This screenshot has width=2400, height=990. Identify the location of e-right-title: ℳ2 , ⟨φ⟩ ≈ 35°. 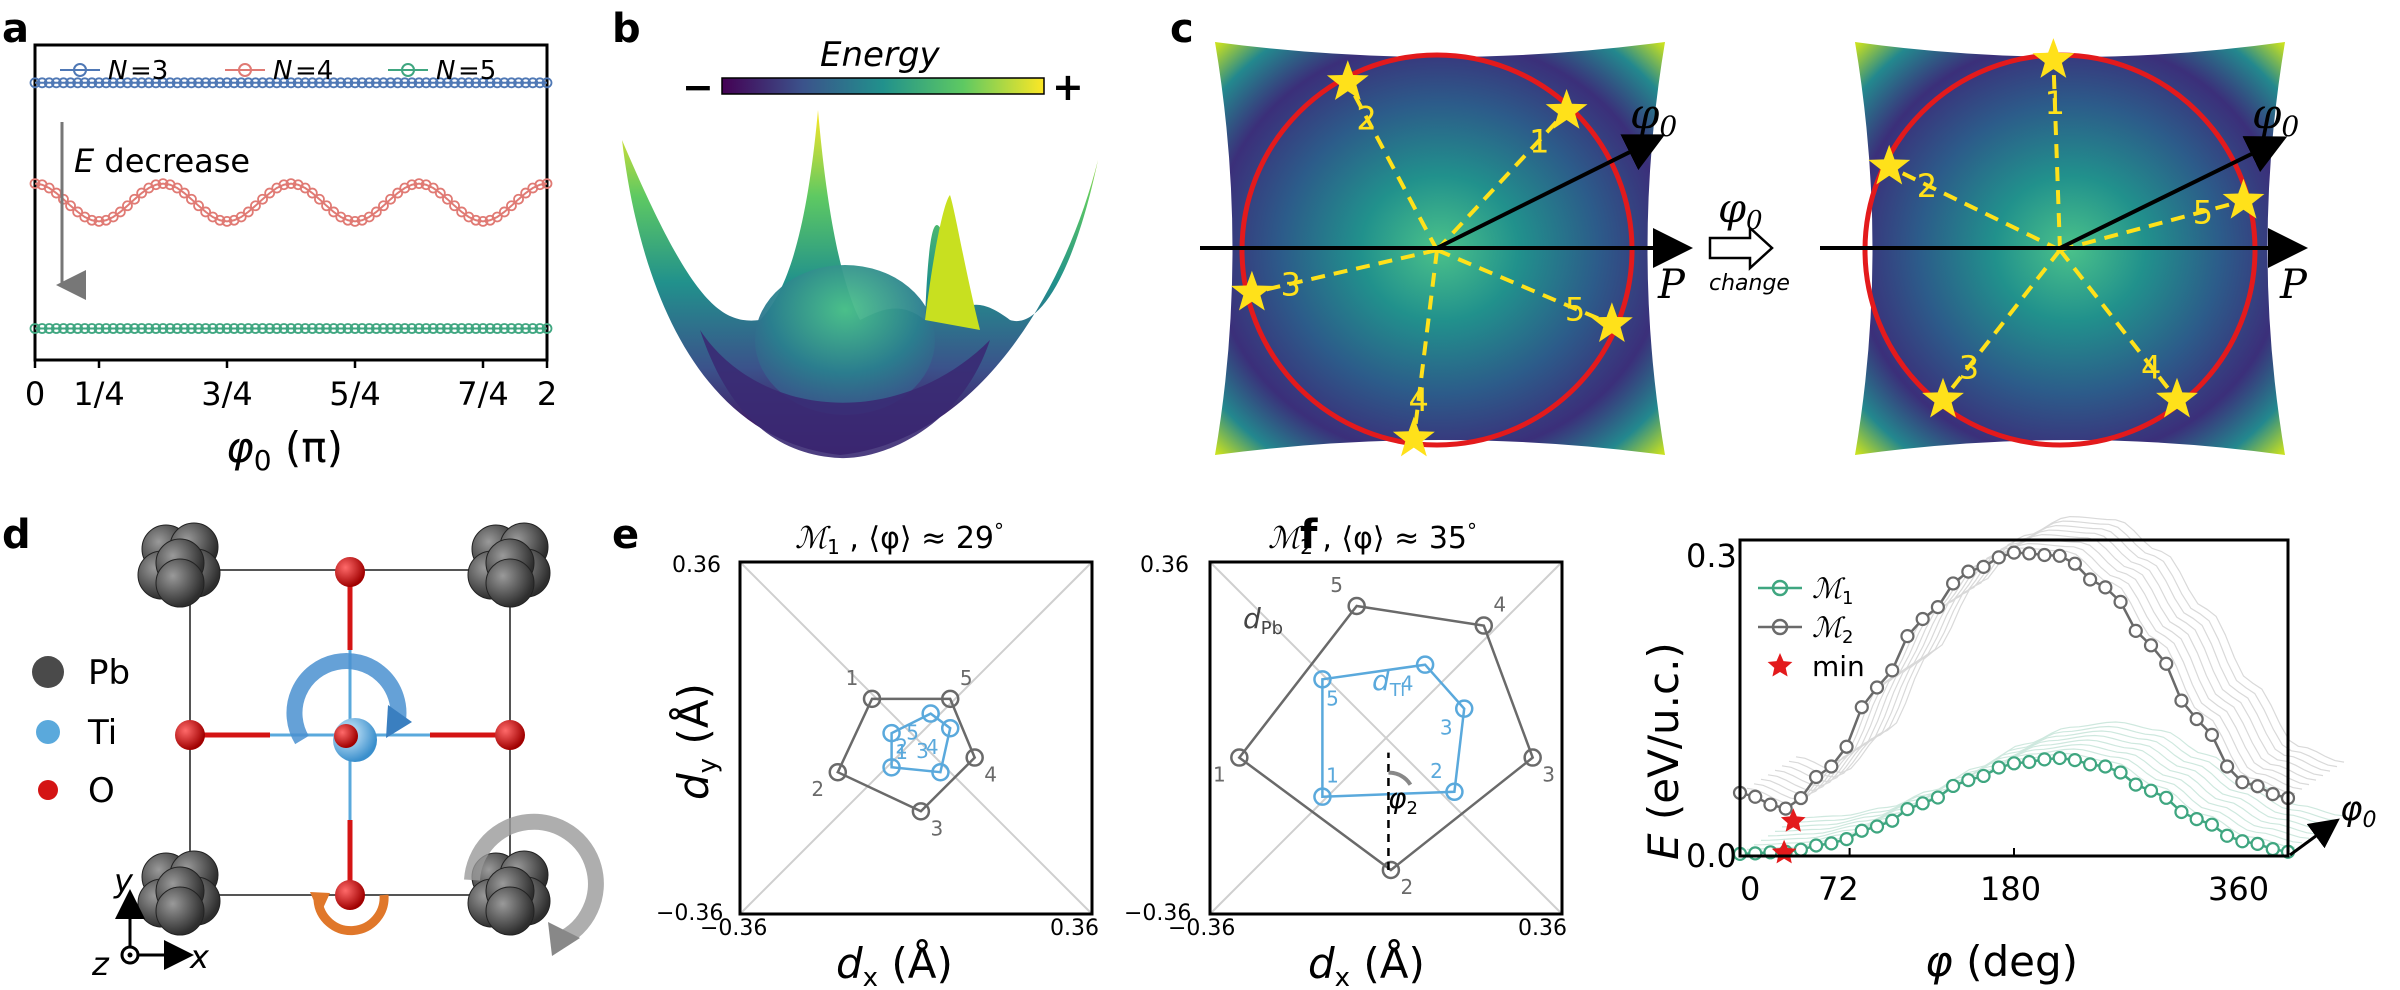
(1372, 539).